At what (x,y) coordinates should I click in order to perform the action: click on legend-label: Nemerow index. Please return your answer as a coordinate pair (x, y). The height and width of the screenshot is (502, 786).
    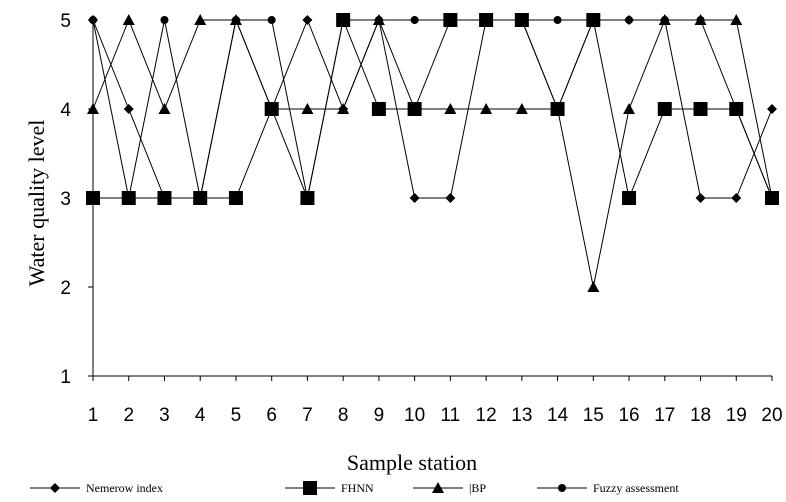
    Looking at the image, I should click on (124, 488).